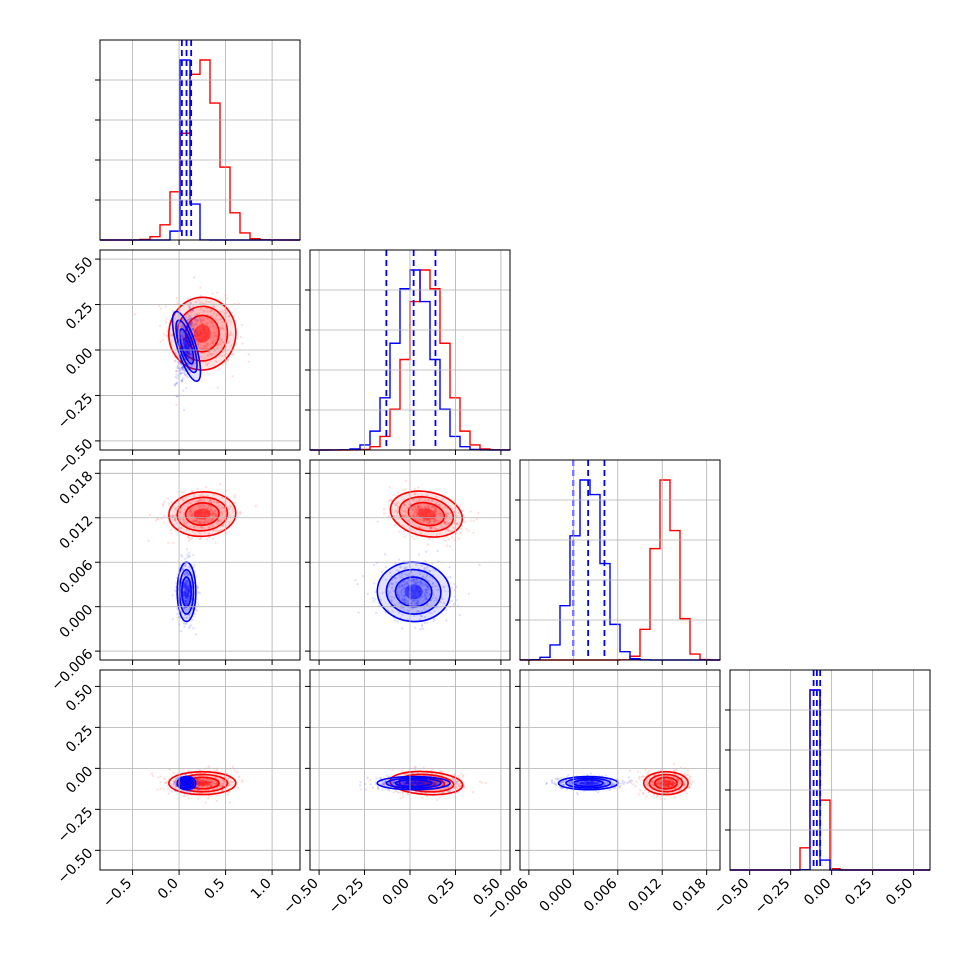  I want to click on x-tick-label-0: −0.5, so click(117, 893).